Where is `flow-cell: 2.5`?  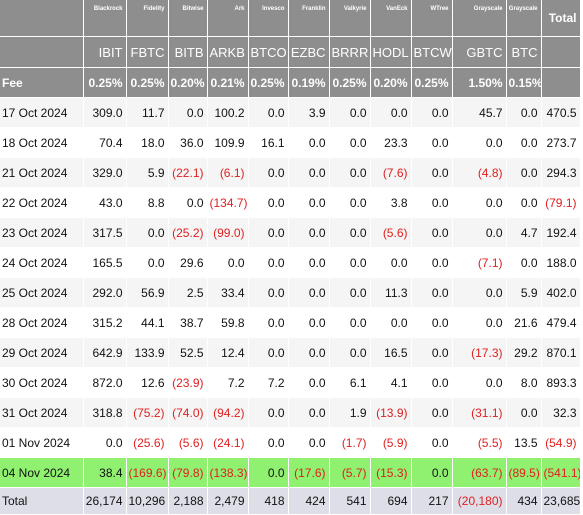
flow-cell: 2.5 is located at coordinates (188, 292).